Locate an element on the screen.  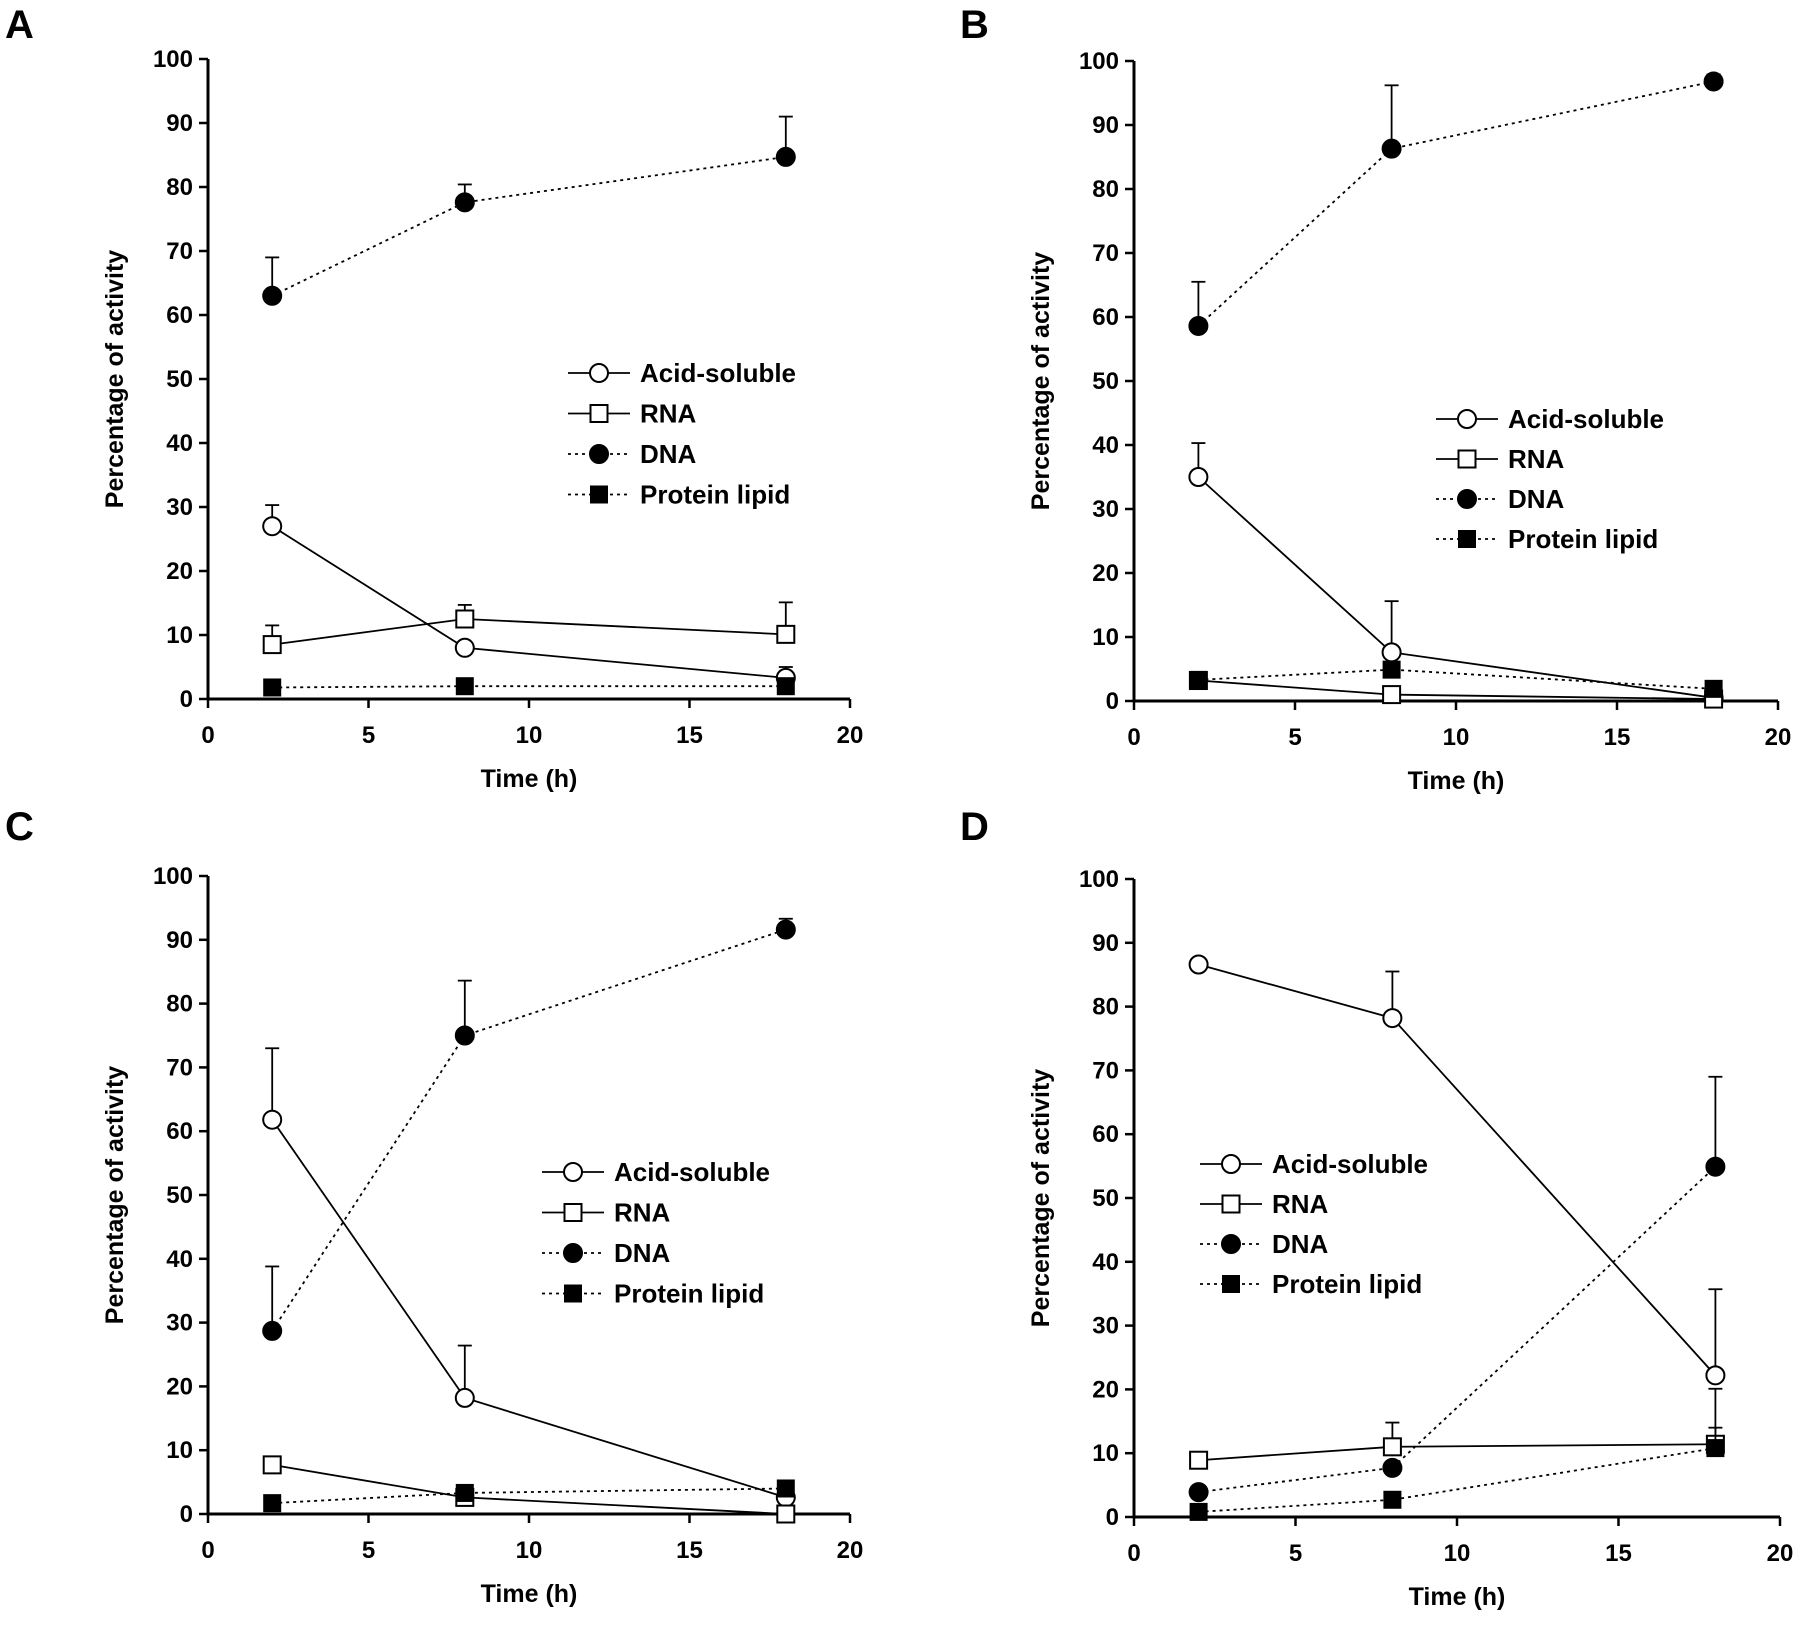
series-rna is located at coordinates (1457, 1445).